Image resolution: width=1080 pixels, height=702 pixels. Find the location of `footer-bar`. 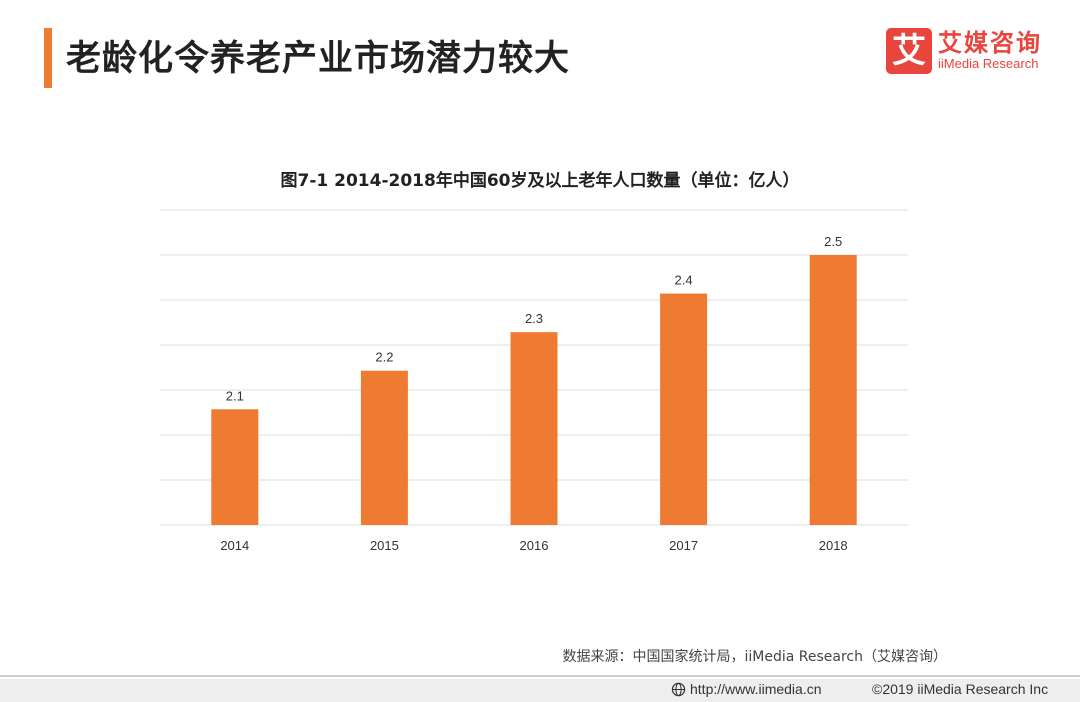

footer-bar is located at coordinates (540, 690).